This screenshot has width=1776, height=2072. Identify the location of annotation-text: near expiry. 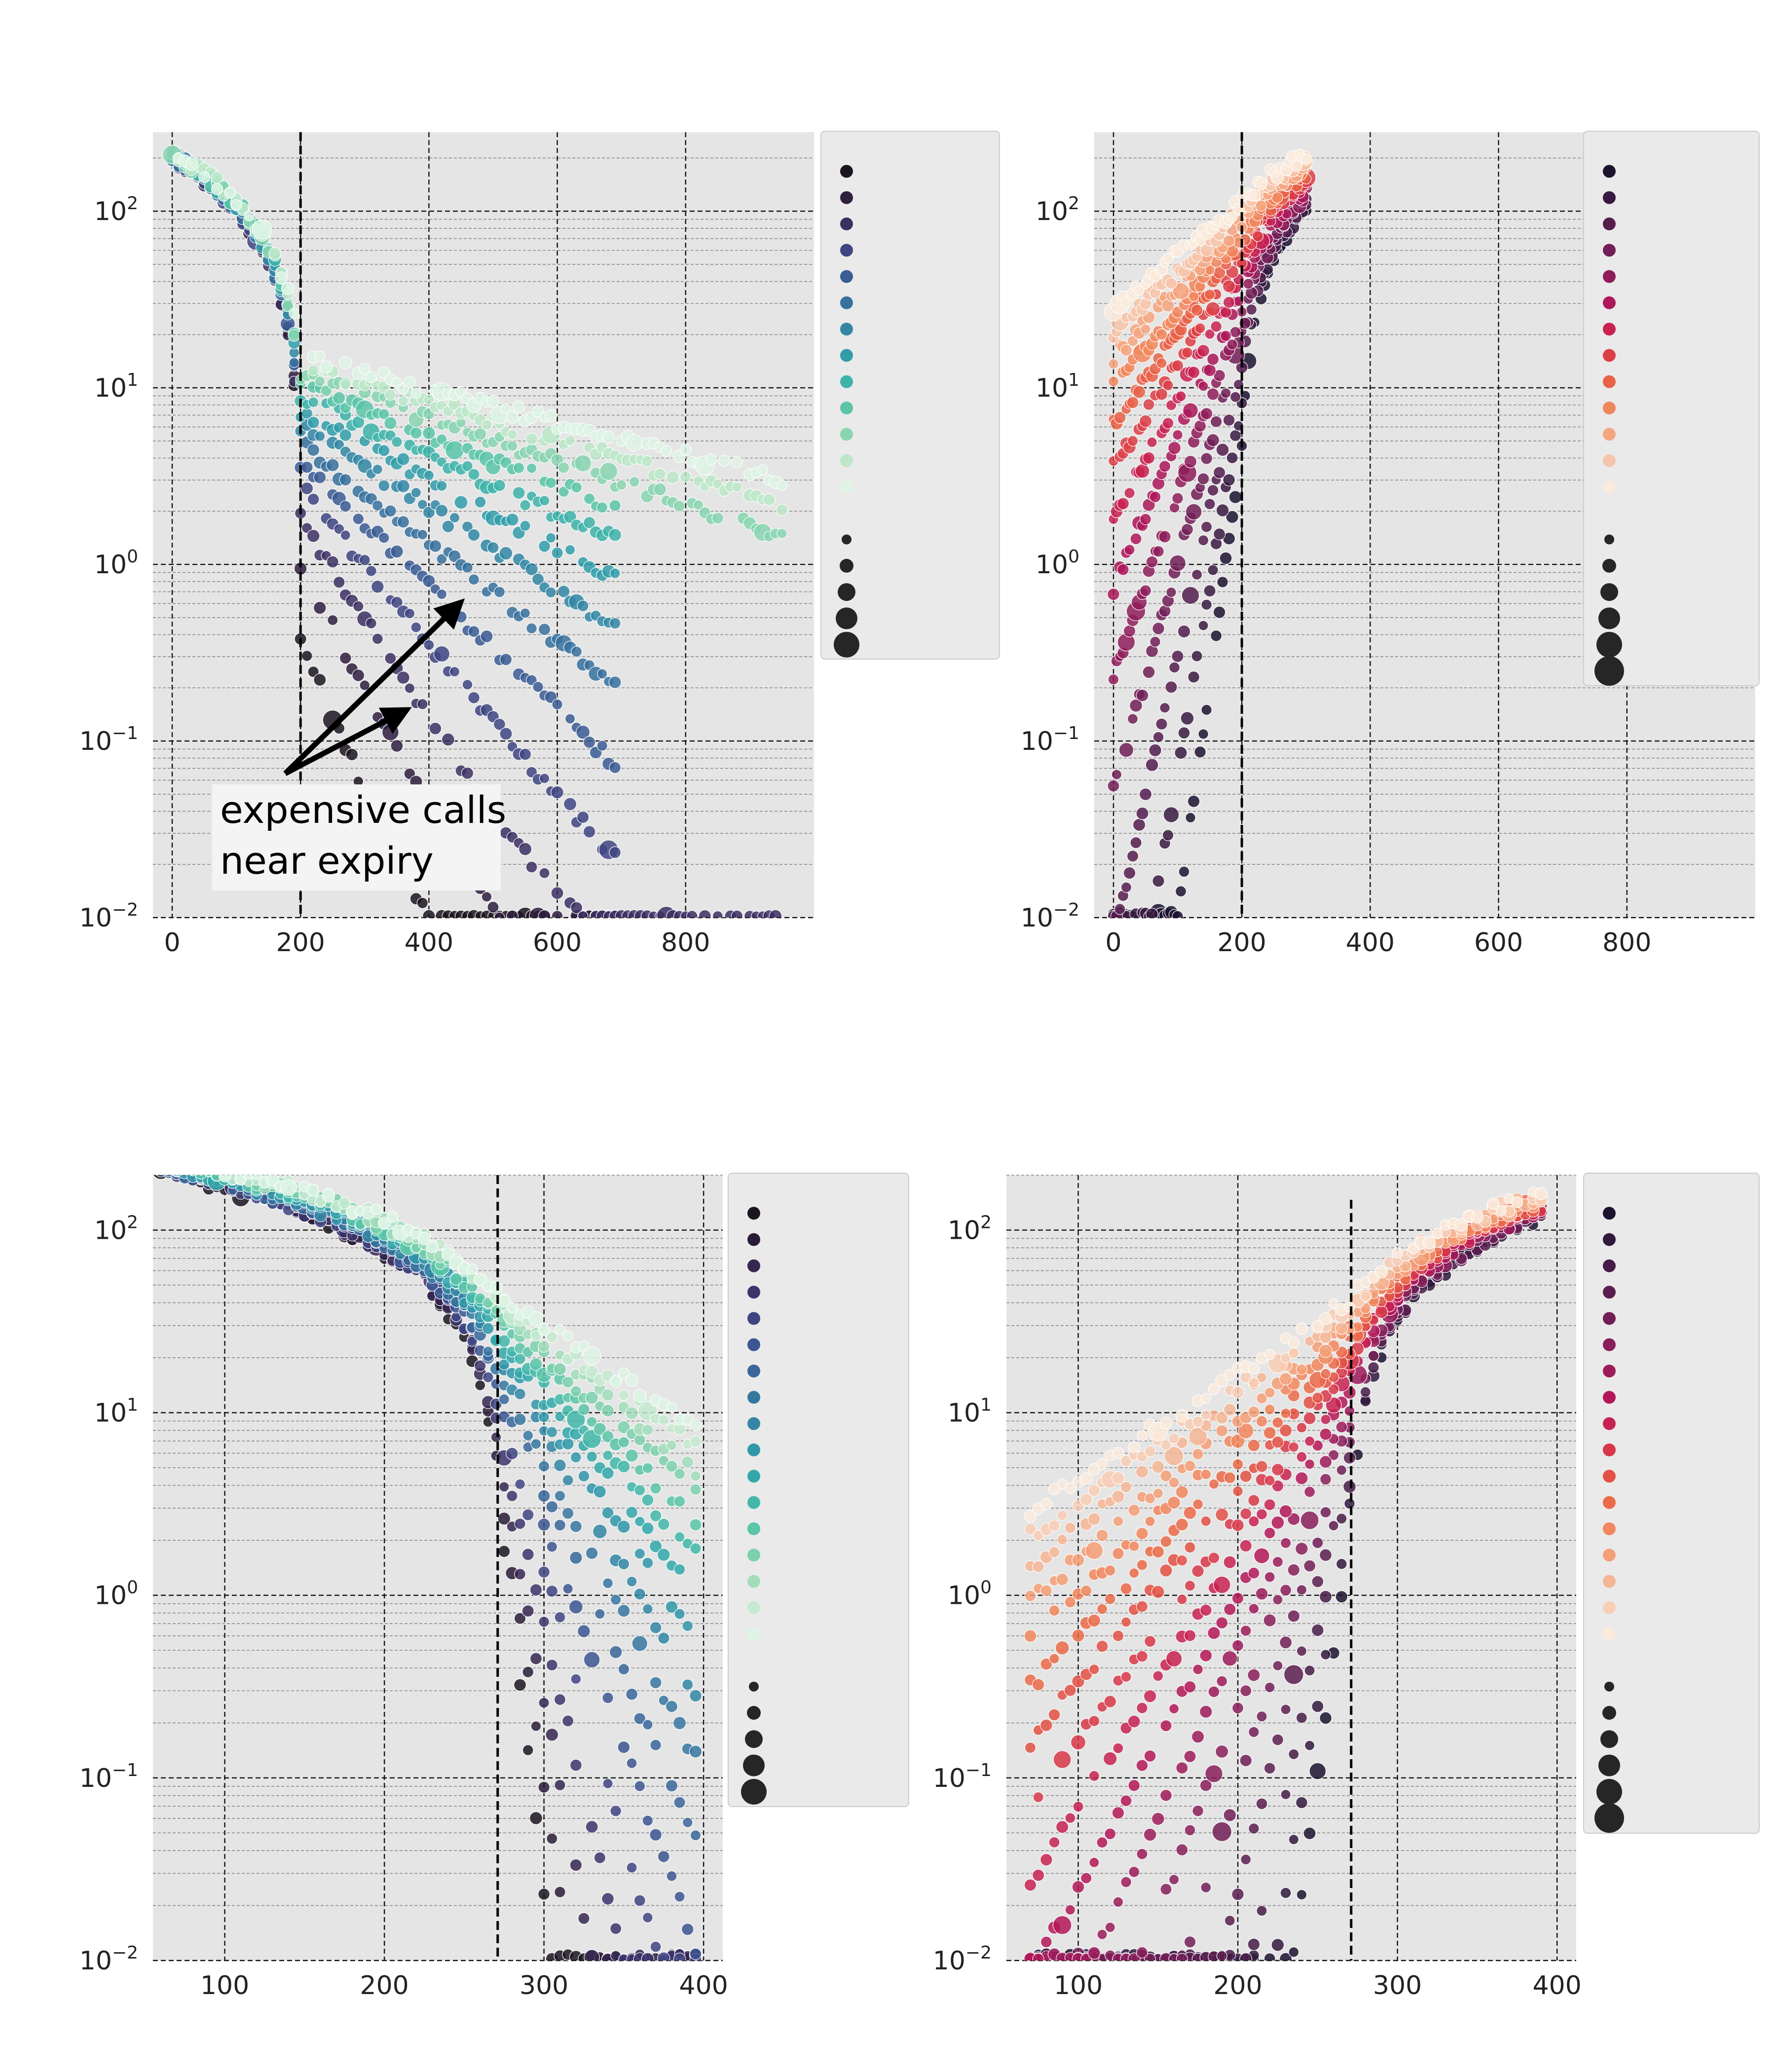
(327, 861).